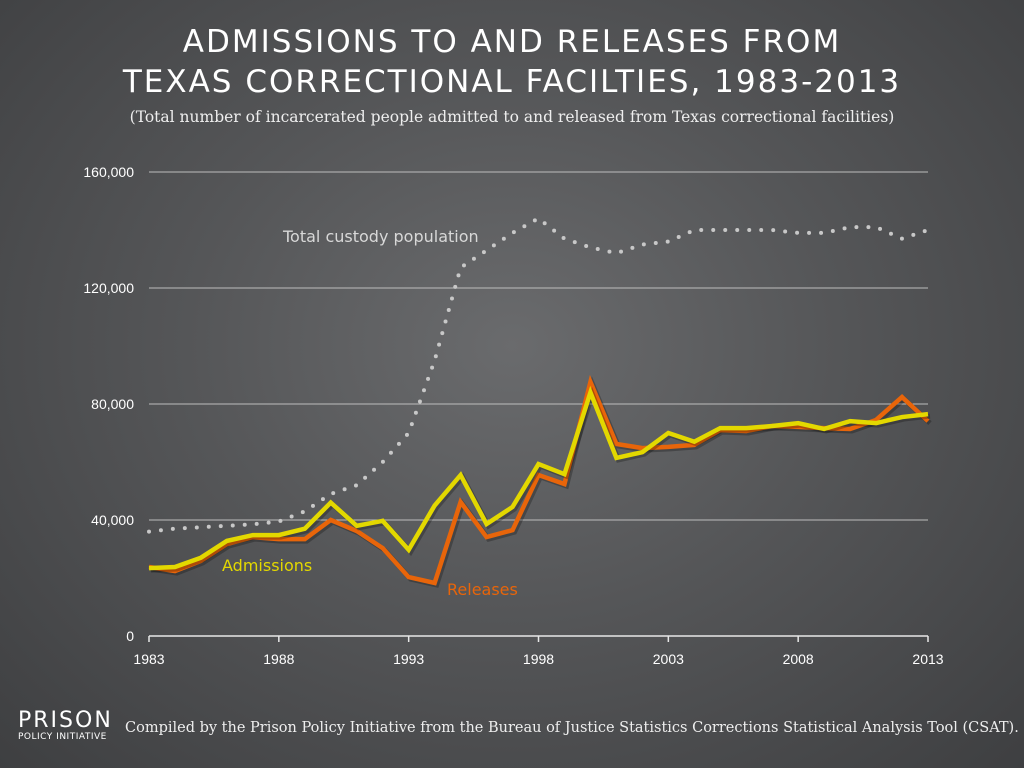 The height and width of the screenshot is (768, 1024). Describe the element at coordinates (62, 737) in the screenshot. I see `logo-line-2: POLICY INITIATIVE` at that location.